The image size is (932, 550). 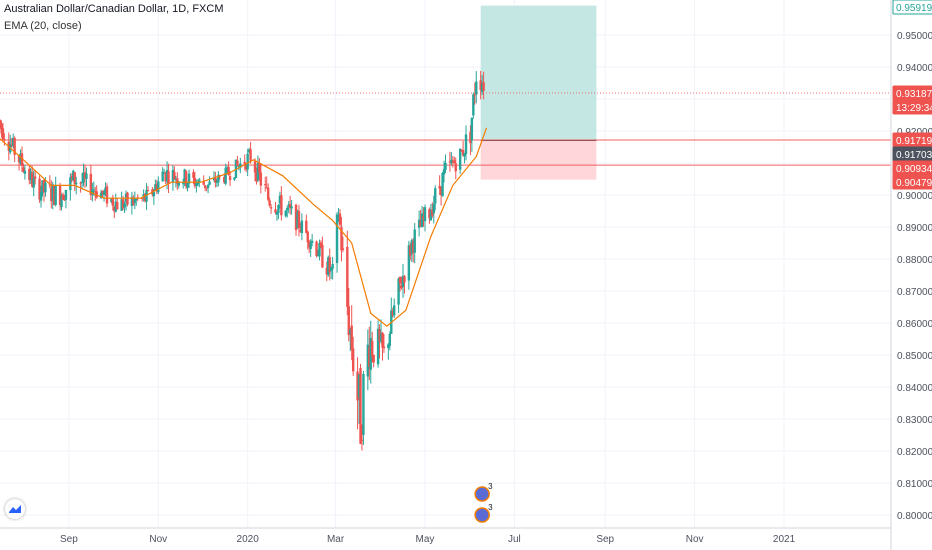 What do you see at coordinates (914, 68) in the screenshot?
I see `price-tick-label: 0.94000` at bounding box center [914, 68].